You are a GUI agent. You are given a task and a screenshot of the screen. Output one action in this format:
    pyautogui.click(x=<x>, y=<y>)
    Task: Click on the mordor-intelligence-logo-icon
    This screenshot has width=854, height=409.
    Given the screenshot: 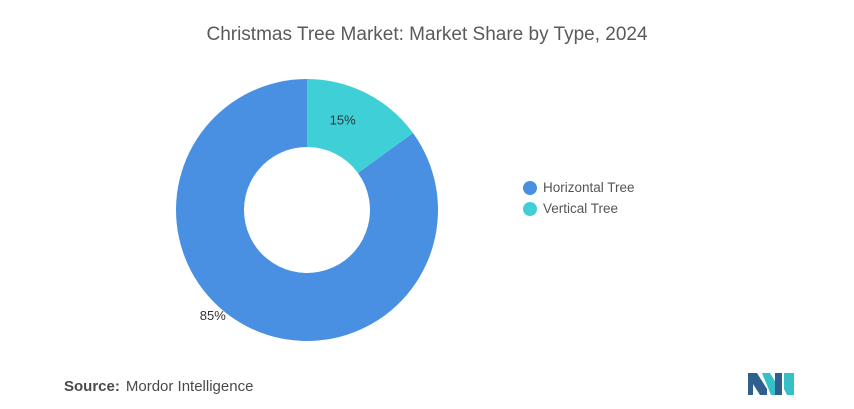 What is the action you would take?
    pyautogui.click(x=771, y=384)
    